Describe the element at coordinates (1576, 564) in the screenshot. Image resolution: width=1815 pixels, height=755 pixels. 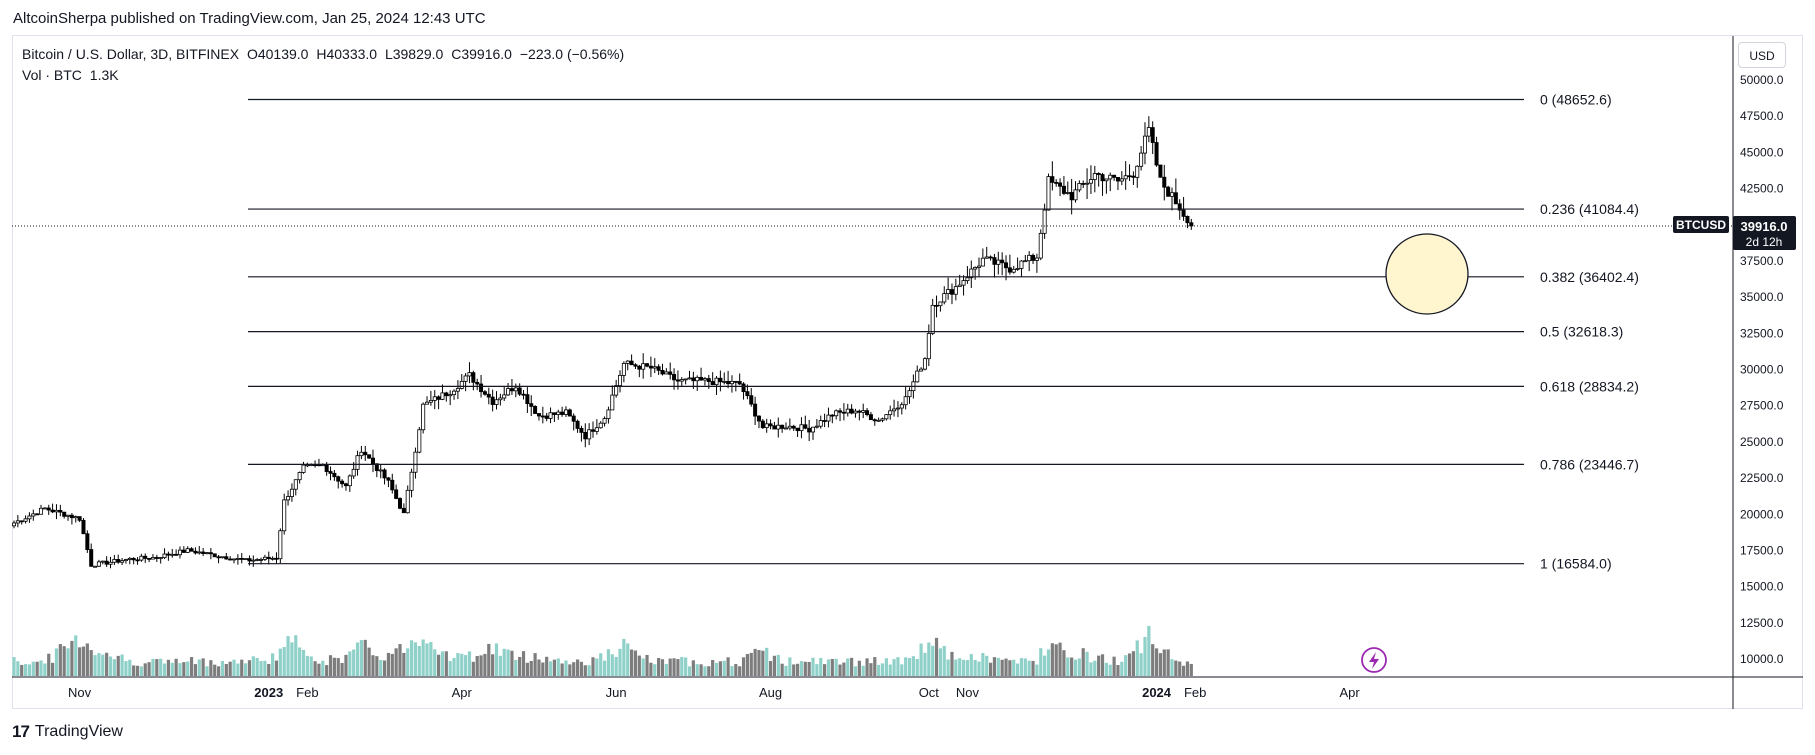
I see `fib-level-label: 1 (16584.0)` at that location.